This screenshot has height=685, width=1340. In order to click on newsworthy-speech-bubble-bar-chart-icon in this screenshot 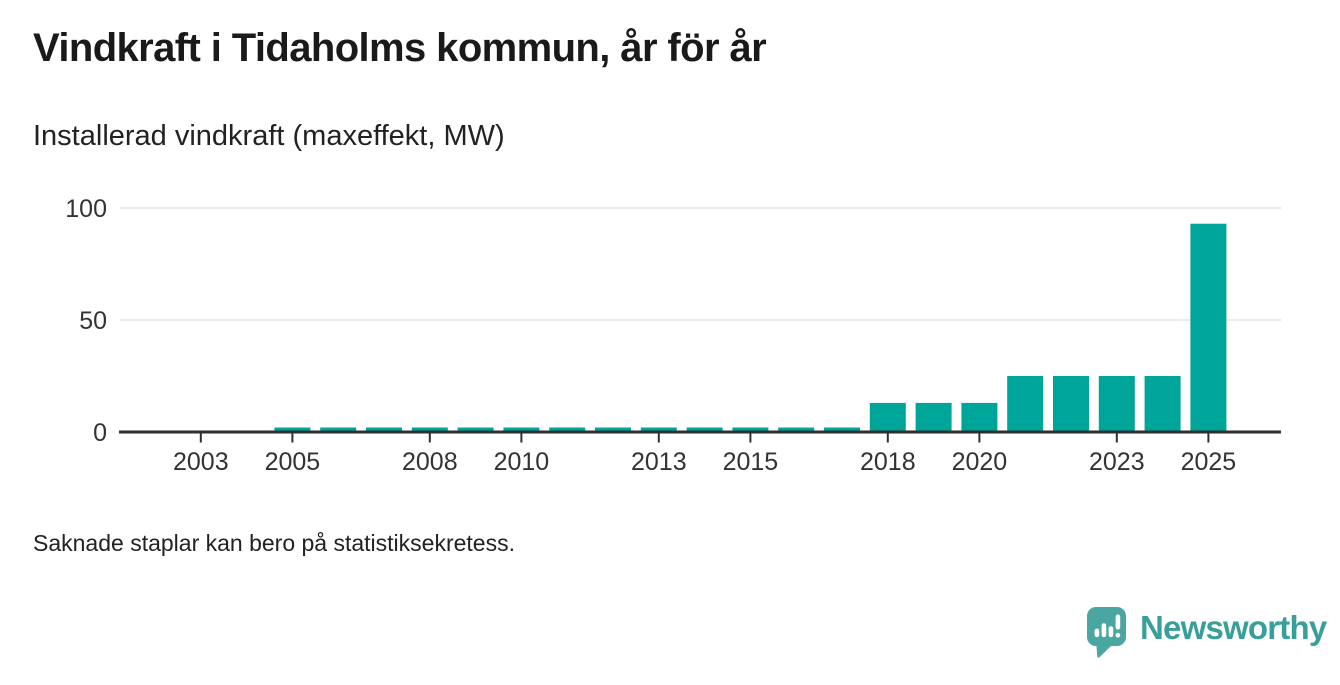, I will do `click(1106, 632)`.